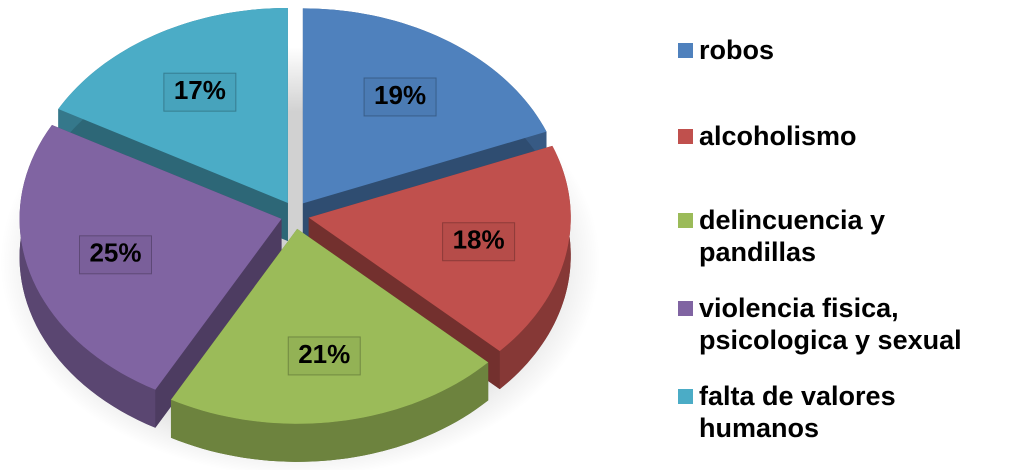  What do you see at coordinates (797, 412) in the screenshot?
I see `legend-label: falta de valores humanos` at bounding box center [797, 412].